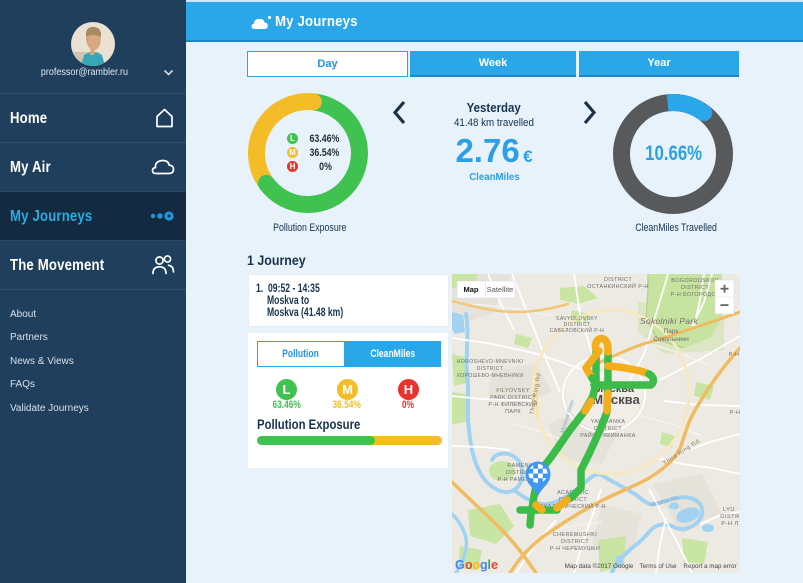 The height and width of the screenshot is (583, 803). Describe the element at coordinates (490, 376) in the screenshot. I see `svg-text: ХОРОШЕВО-МНЕВНИКИ` at that location.